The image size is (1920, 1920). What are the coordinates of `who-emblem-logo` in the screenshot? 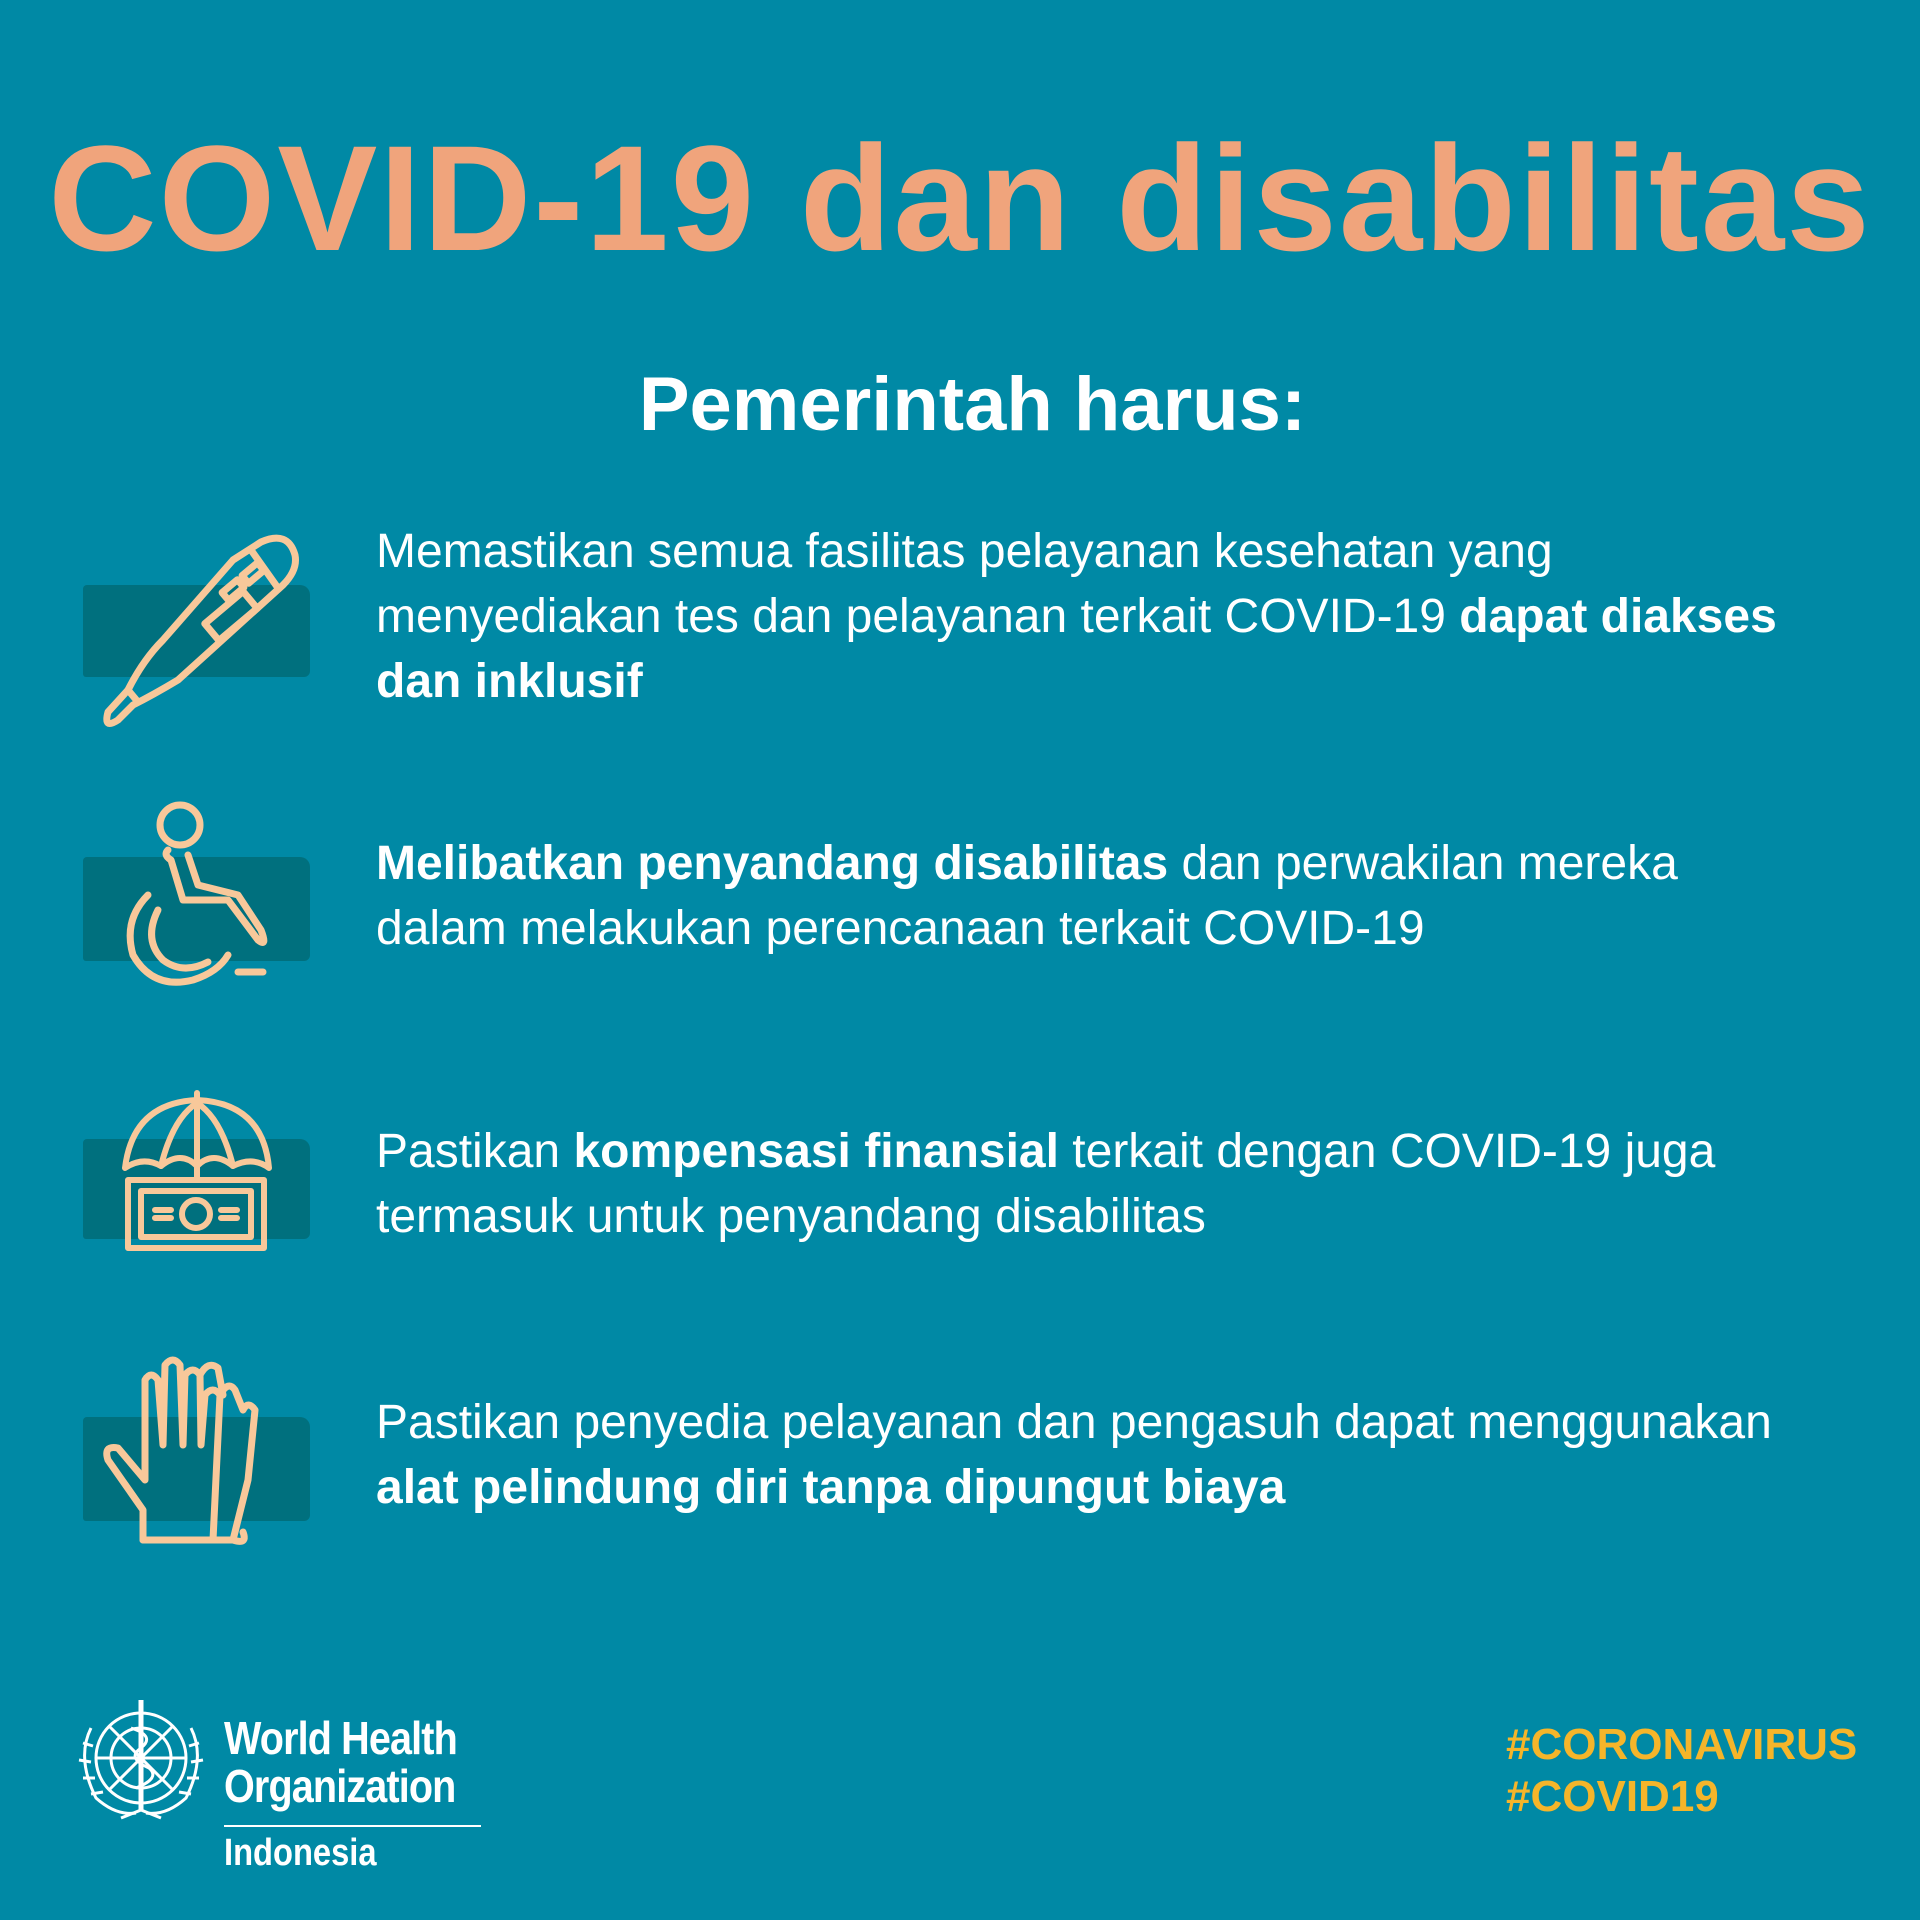 It's located at (141, 1763).